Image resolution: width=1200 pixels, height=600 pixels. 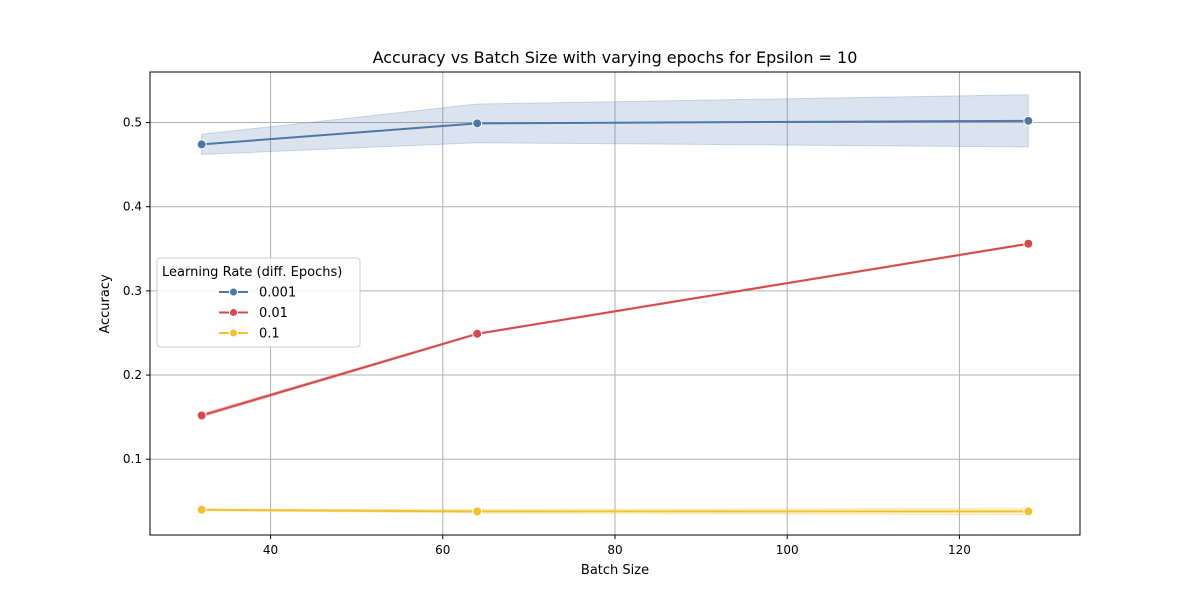 I want to click on y-tick-label: 0.1, so click(x=132, y=459).